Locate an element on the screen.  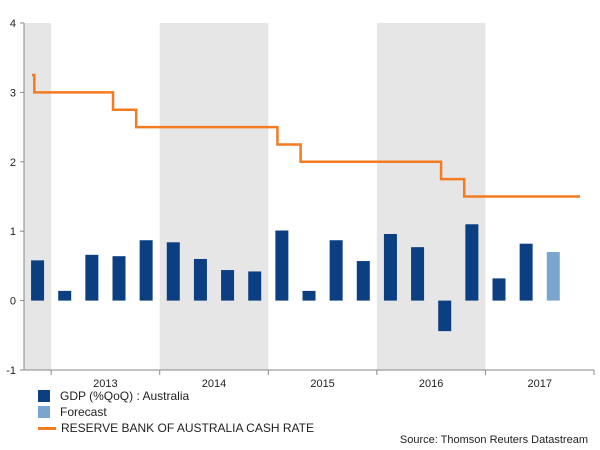
x-tick-label-2016: 2016 is located at coordinates (431, 384).